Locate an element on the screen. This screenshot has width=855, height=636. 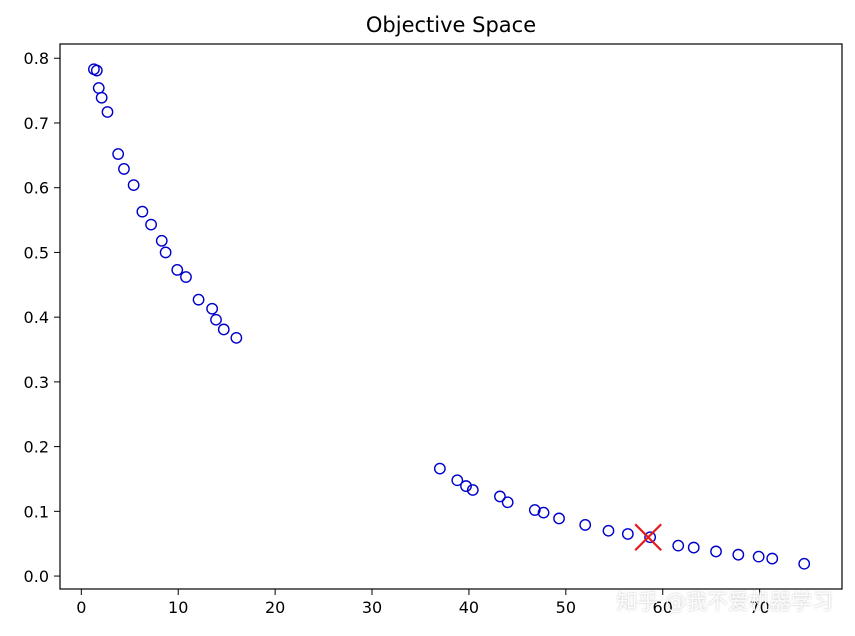
y-axis: 0.0 0.1 0.2 0.3 0.4 0.5 0.6 0.7 0.8 is located at coordinates (42, 317).